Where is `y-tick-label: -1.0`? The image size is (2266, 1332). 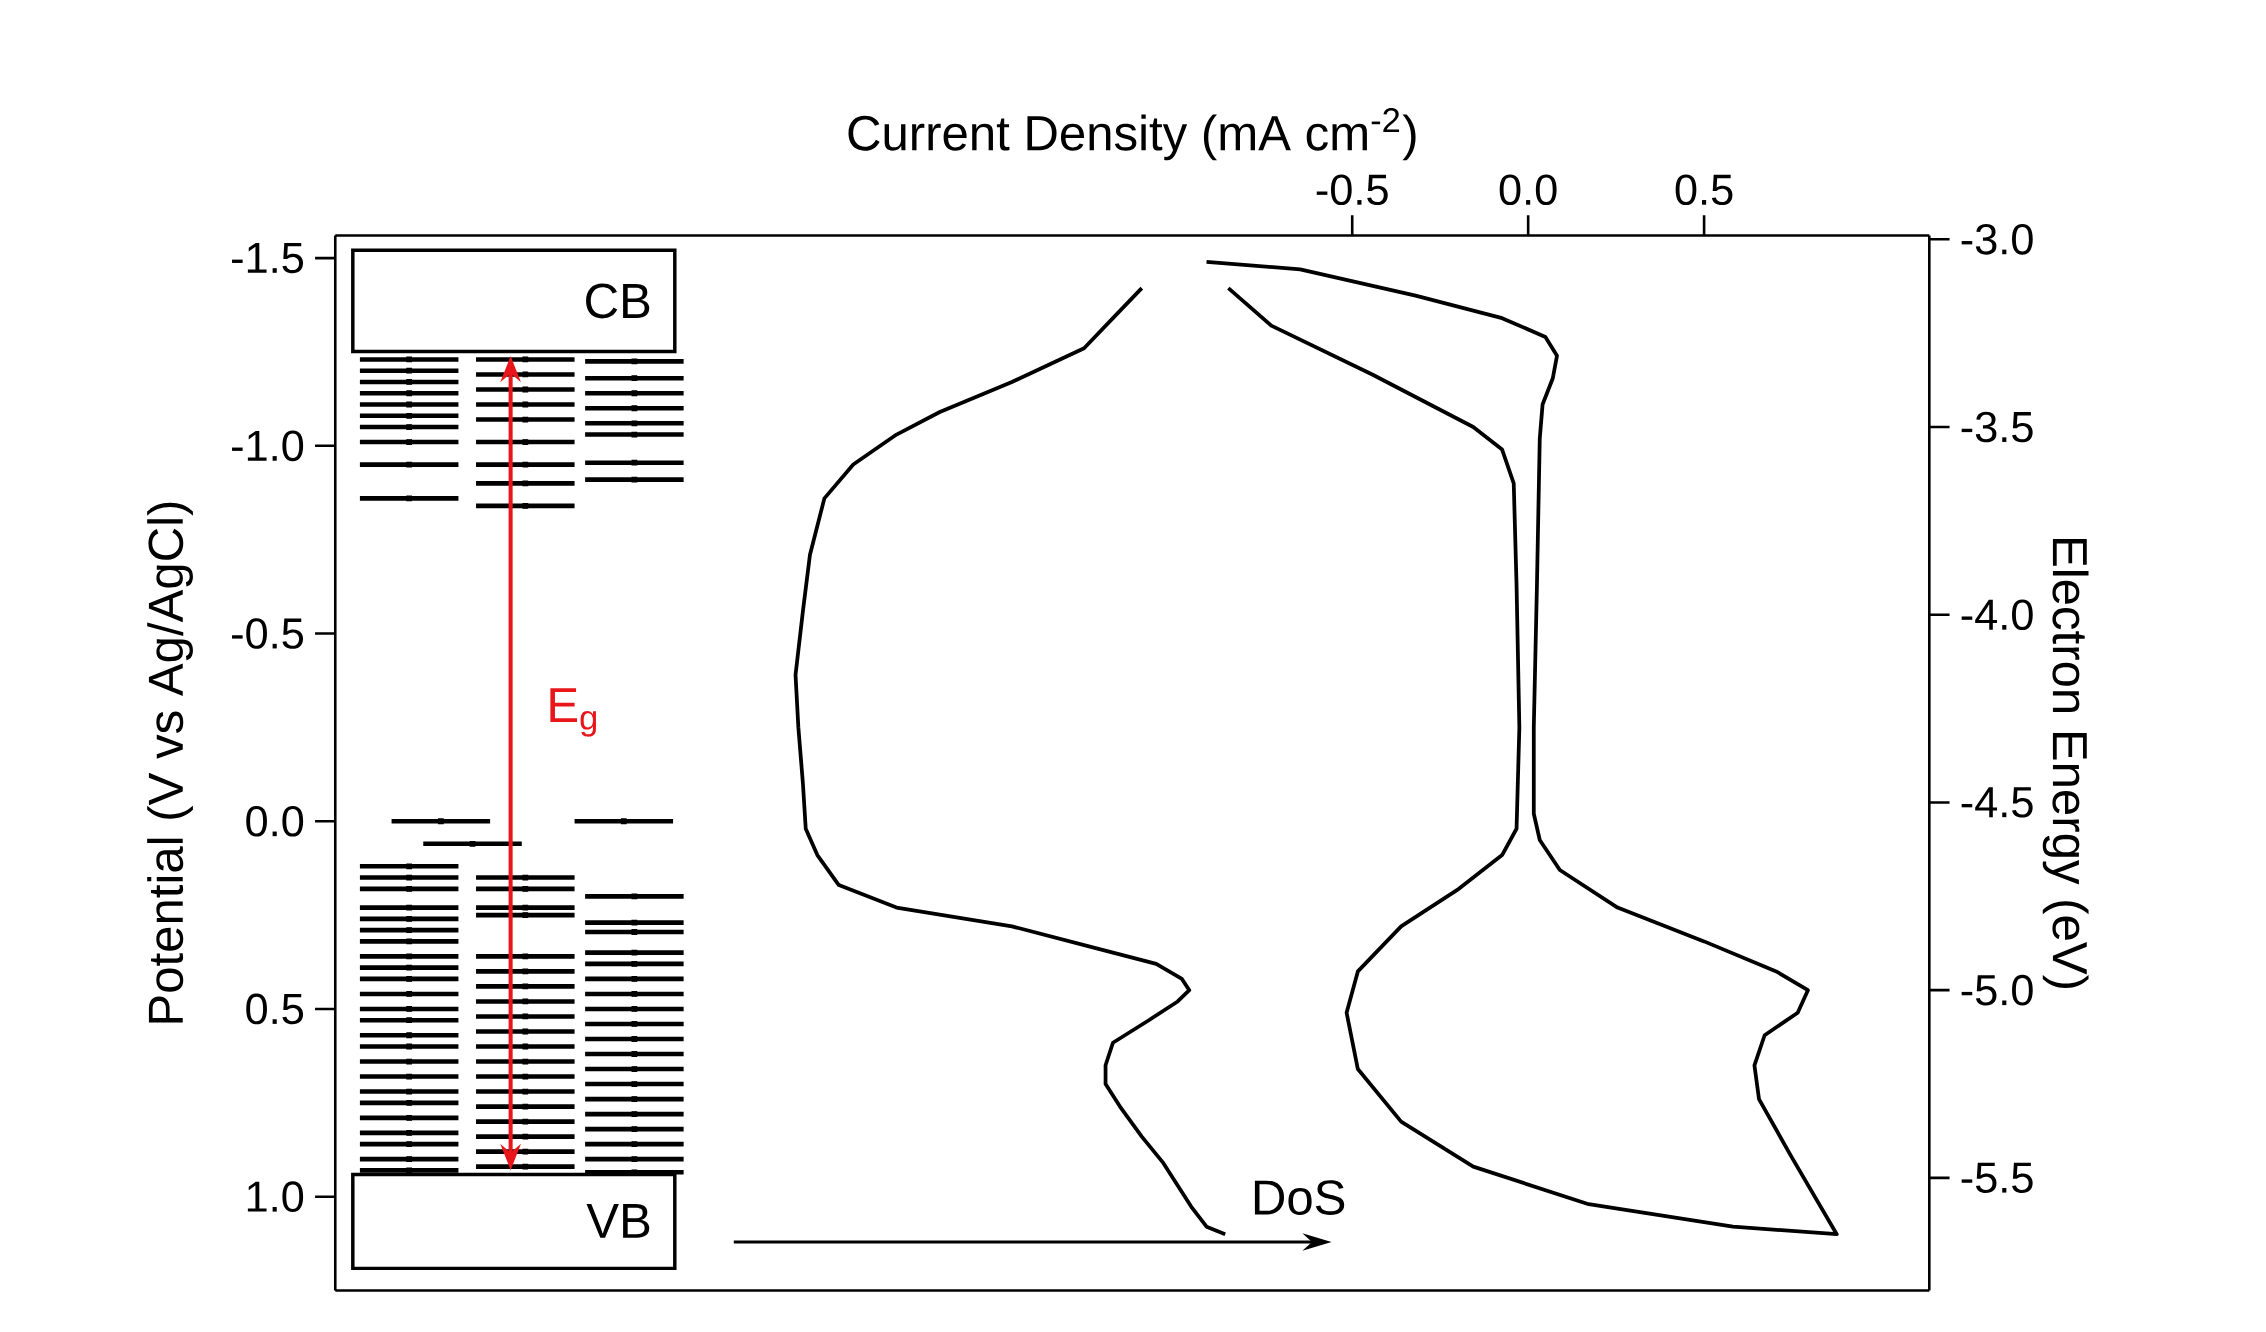
y-tick-label: -1.0 is located at coordinates (268, 445).